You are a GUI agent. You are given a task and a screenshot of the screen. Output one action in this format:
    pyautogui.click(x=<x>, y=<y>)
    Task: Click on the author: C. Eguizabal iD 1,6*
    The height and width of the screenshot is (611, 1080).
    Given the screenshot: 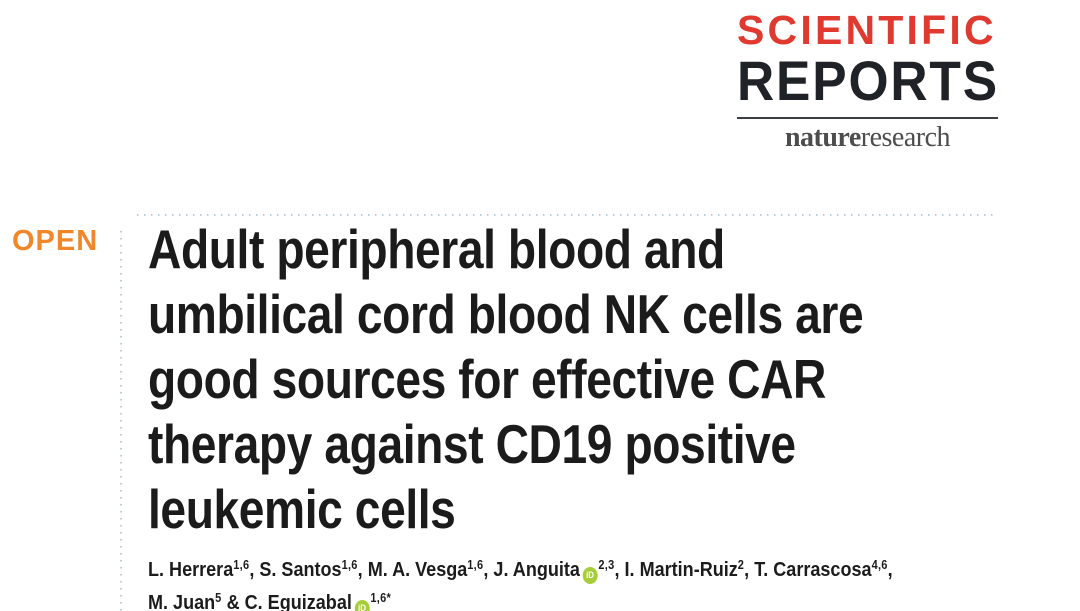 What is the action you would take?
    pyautogui.click(x=318, y=601)
    